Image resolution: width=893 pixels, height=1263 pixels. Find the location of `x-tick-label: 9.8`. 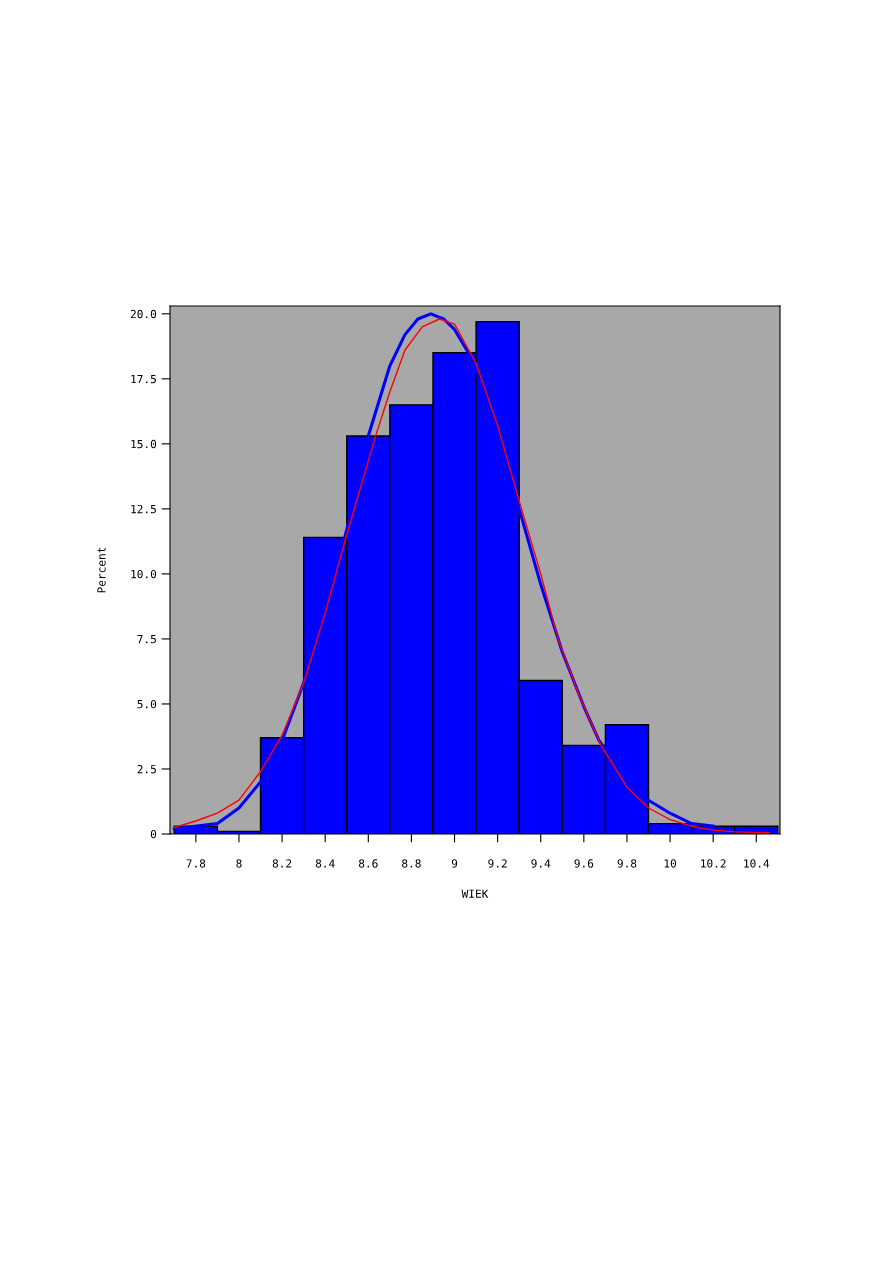

x-tick-label: 9.8 is located at coordinates (627, 863).